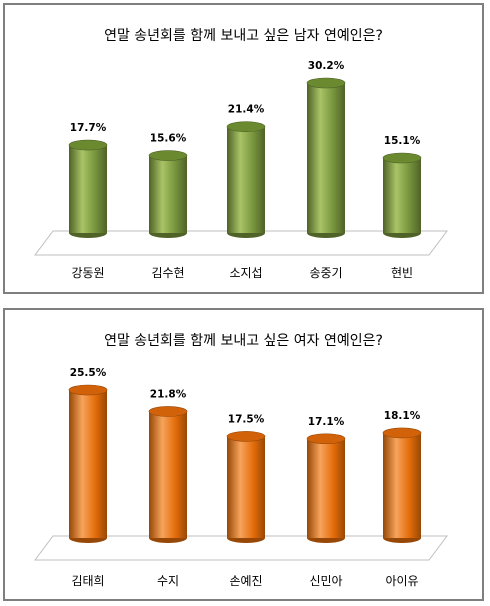  I want to click on female-category-label: 아이유, so click(401, 581).